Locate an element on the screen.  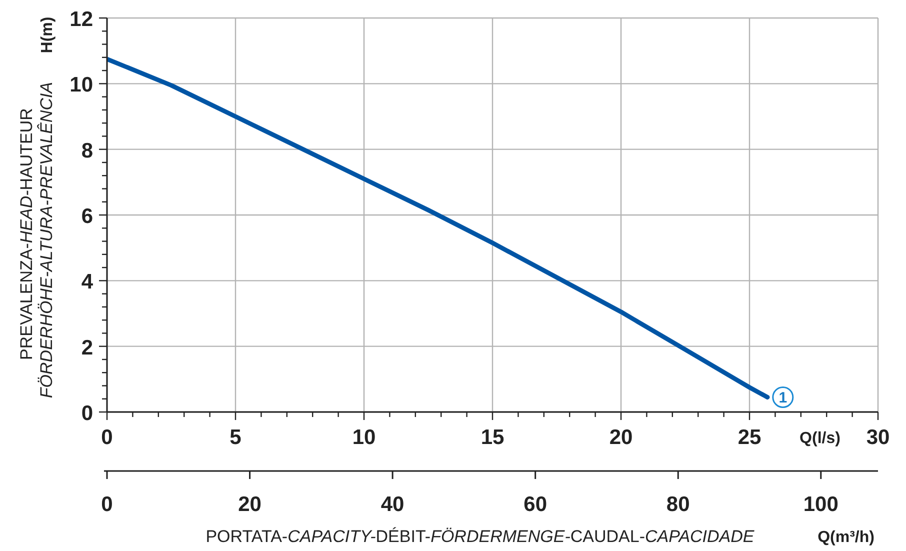
annotation: 1 is located at coordinates (783, 398).